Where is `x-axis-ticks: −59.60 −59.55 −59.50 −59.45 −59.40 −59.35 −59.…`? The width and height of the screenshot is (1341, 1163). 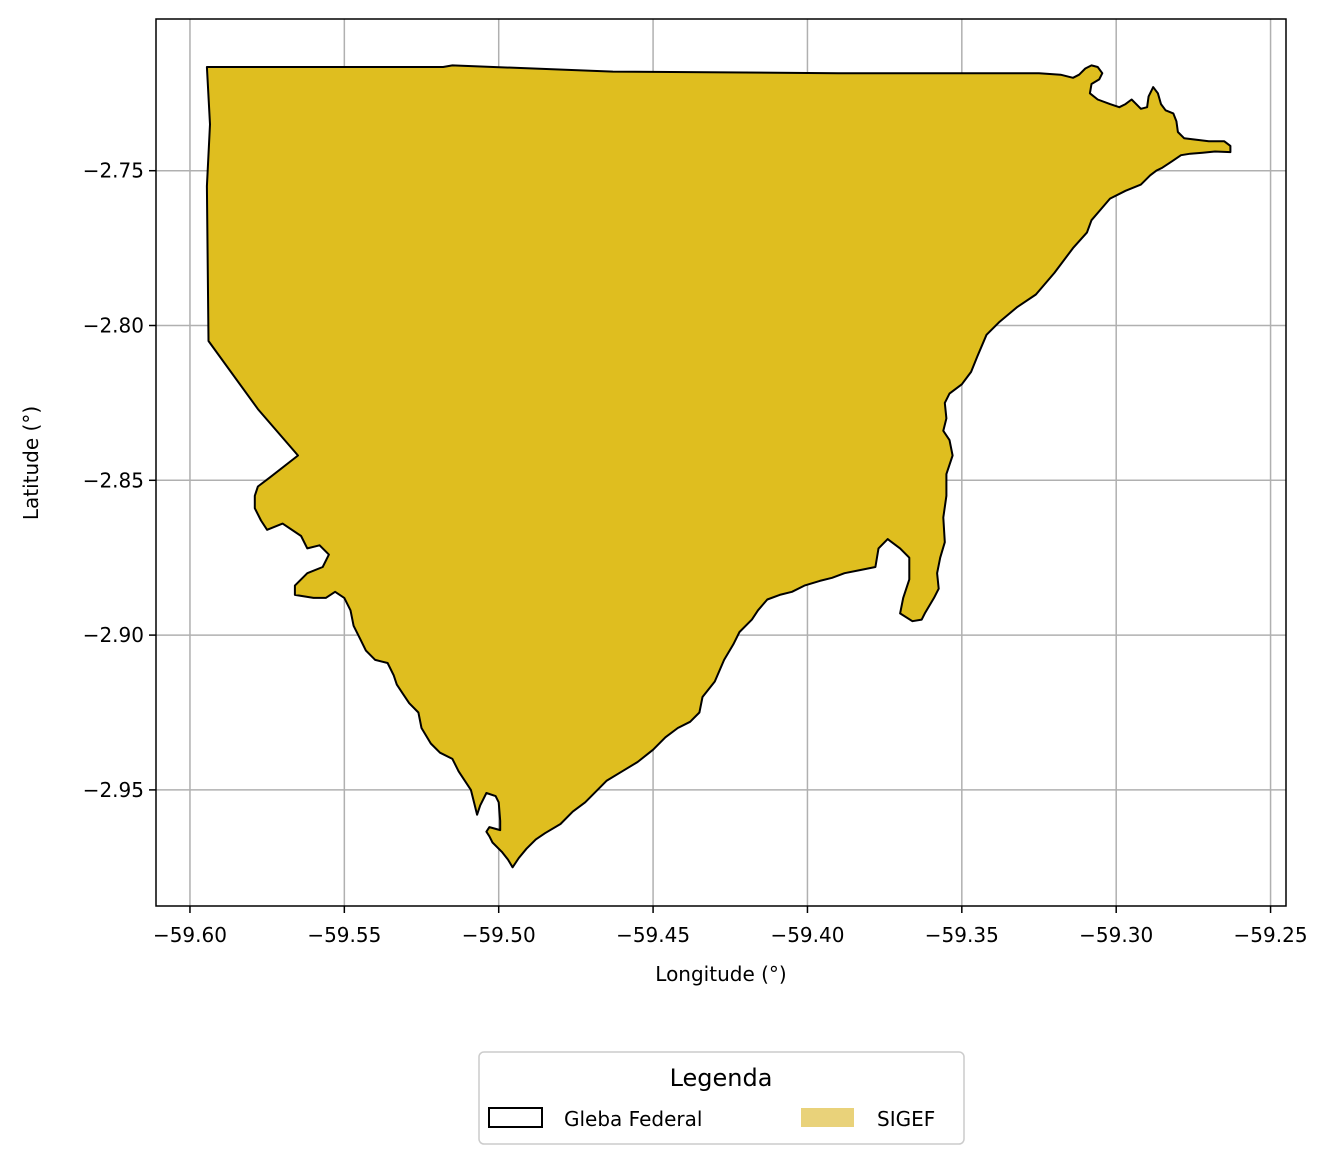 x-axis-ticks: −59.60 −59.55 −59.50 −59.45 −59.40 −59.35 −59.… is located at coordinates (730, 926).